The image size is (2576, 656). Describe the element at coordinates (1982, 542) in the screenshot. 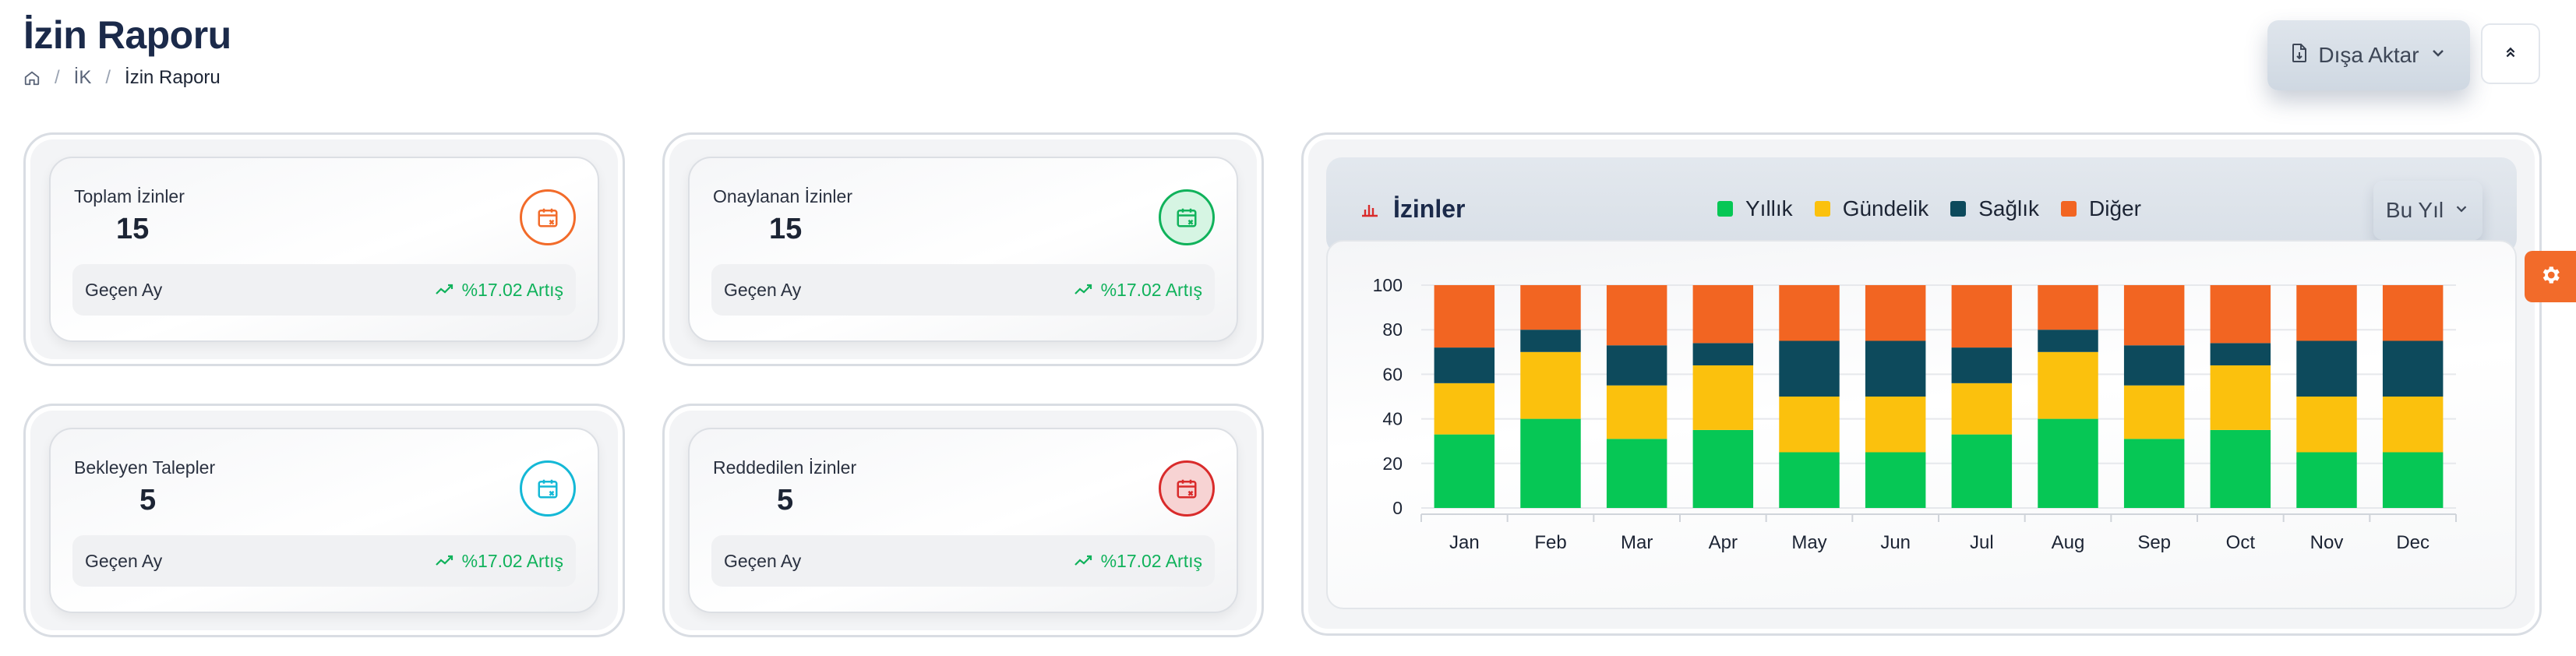

I see `x-tick-label: Jul` at that location.